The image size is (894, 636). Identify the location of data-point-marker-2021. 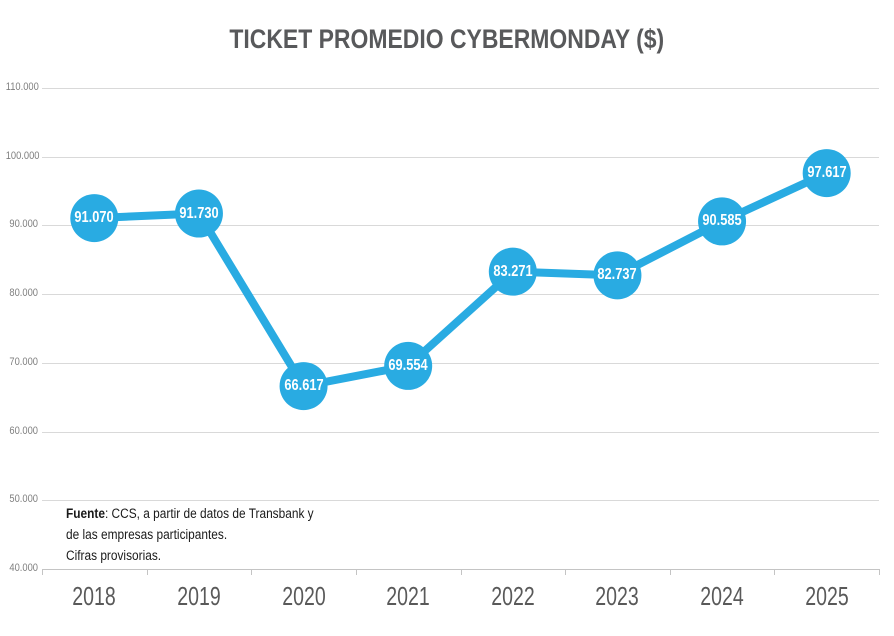
(408, 365).